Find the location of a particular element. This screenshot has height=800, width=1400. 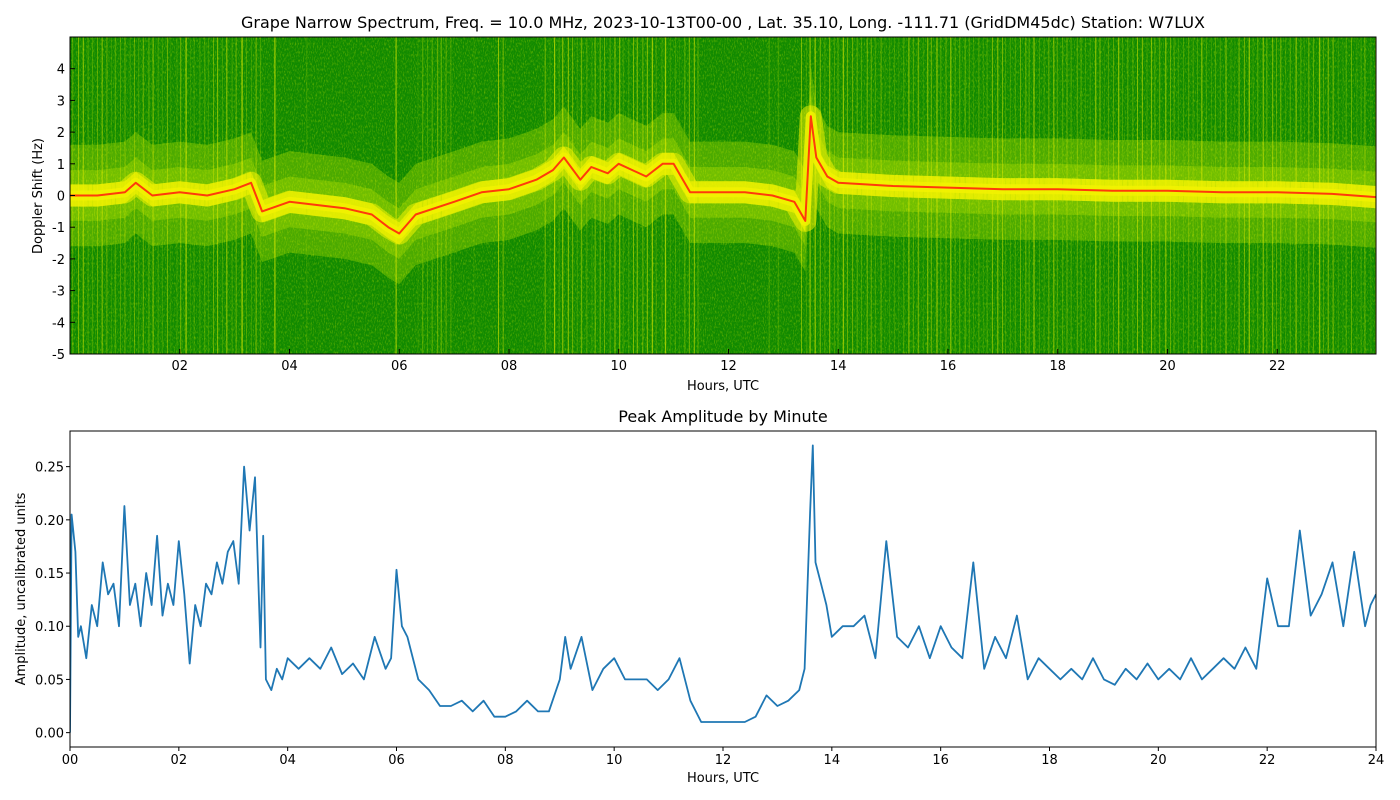

amplitude-x-tick-label: 00 is located at coordinates (70, 760).